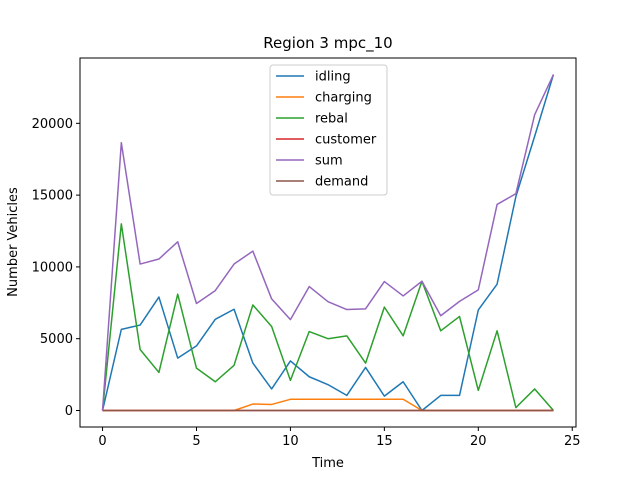 The height and width of the screenshot is (480, 640). What do you see at coordinates (56, 339) in the screenshot?
I see `y-tick-label: 5000` at bounding box center [56, 339].